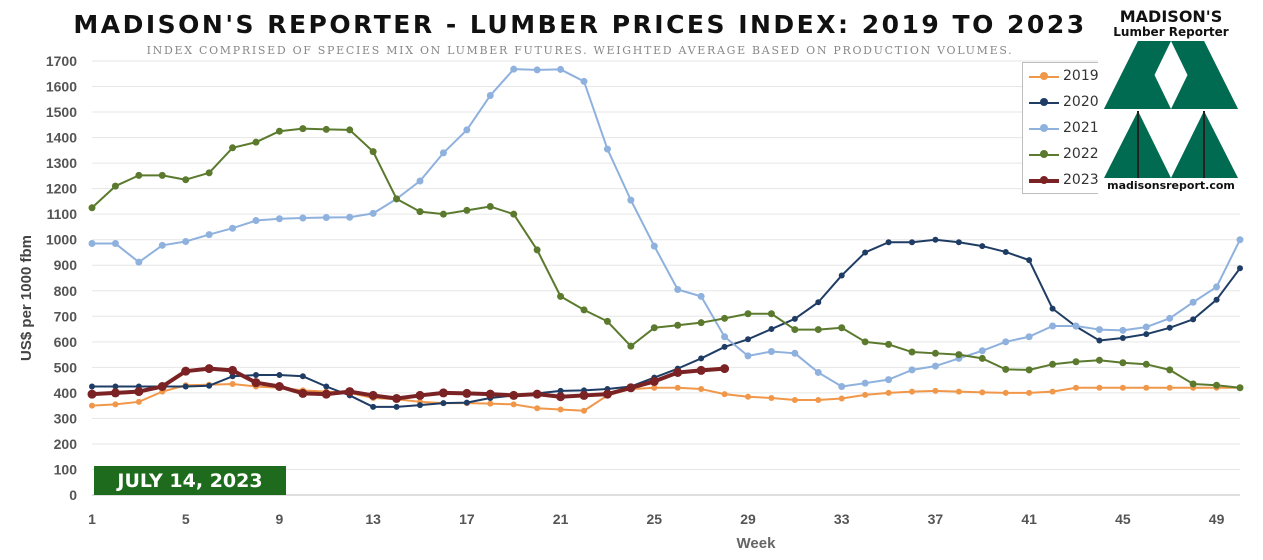 The height and width of the screenshot is (560, 1263). I want to click on x-tick-label: 1, so click(92, 519).